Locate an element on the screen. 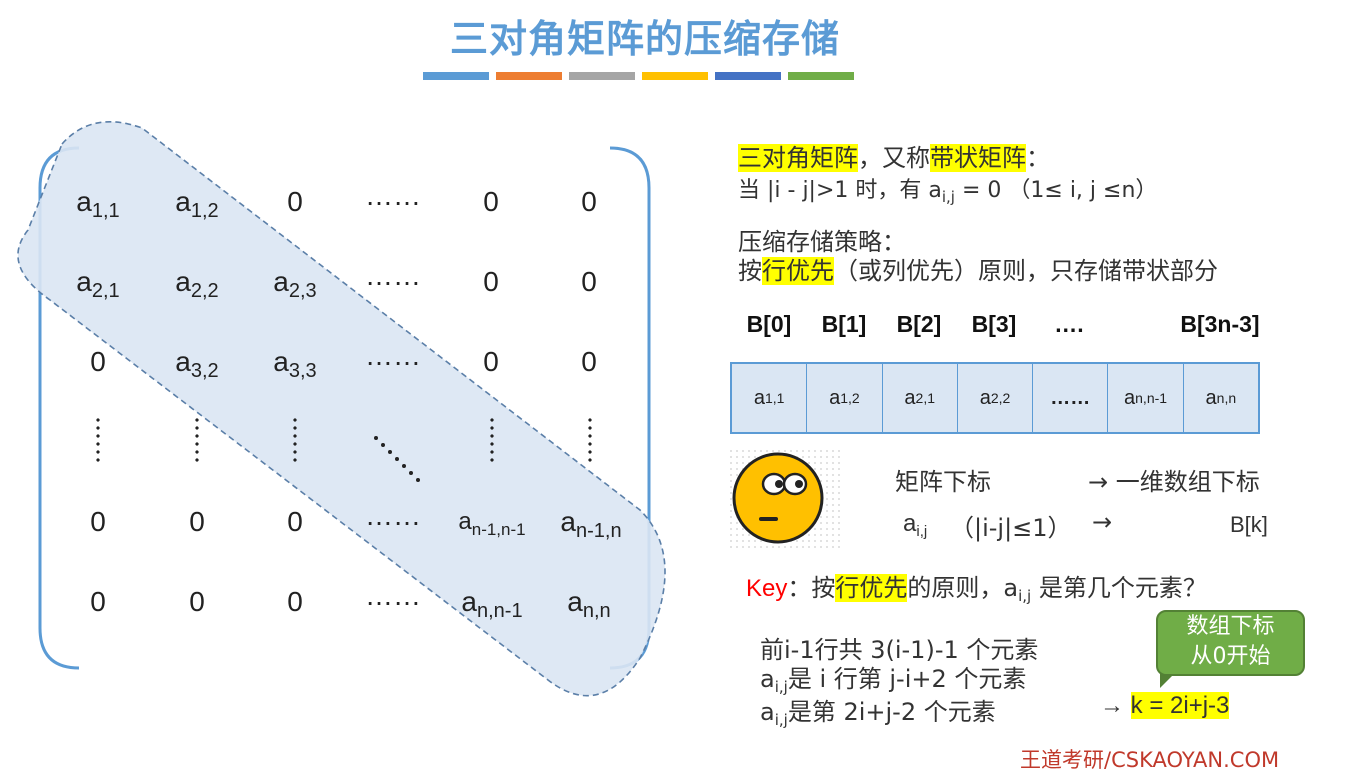  page-title: 三对角矩阵的压缩存储 is located at coordinates (644, 39).